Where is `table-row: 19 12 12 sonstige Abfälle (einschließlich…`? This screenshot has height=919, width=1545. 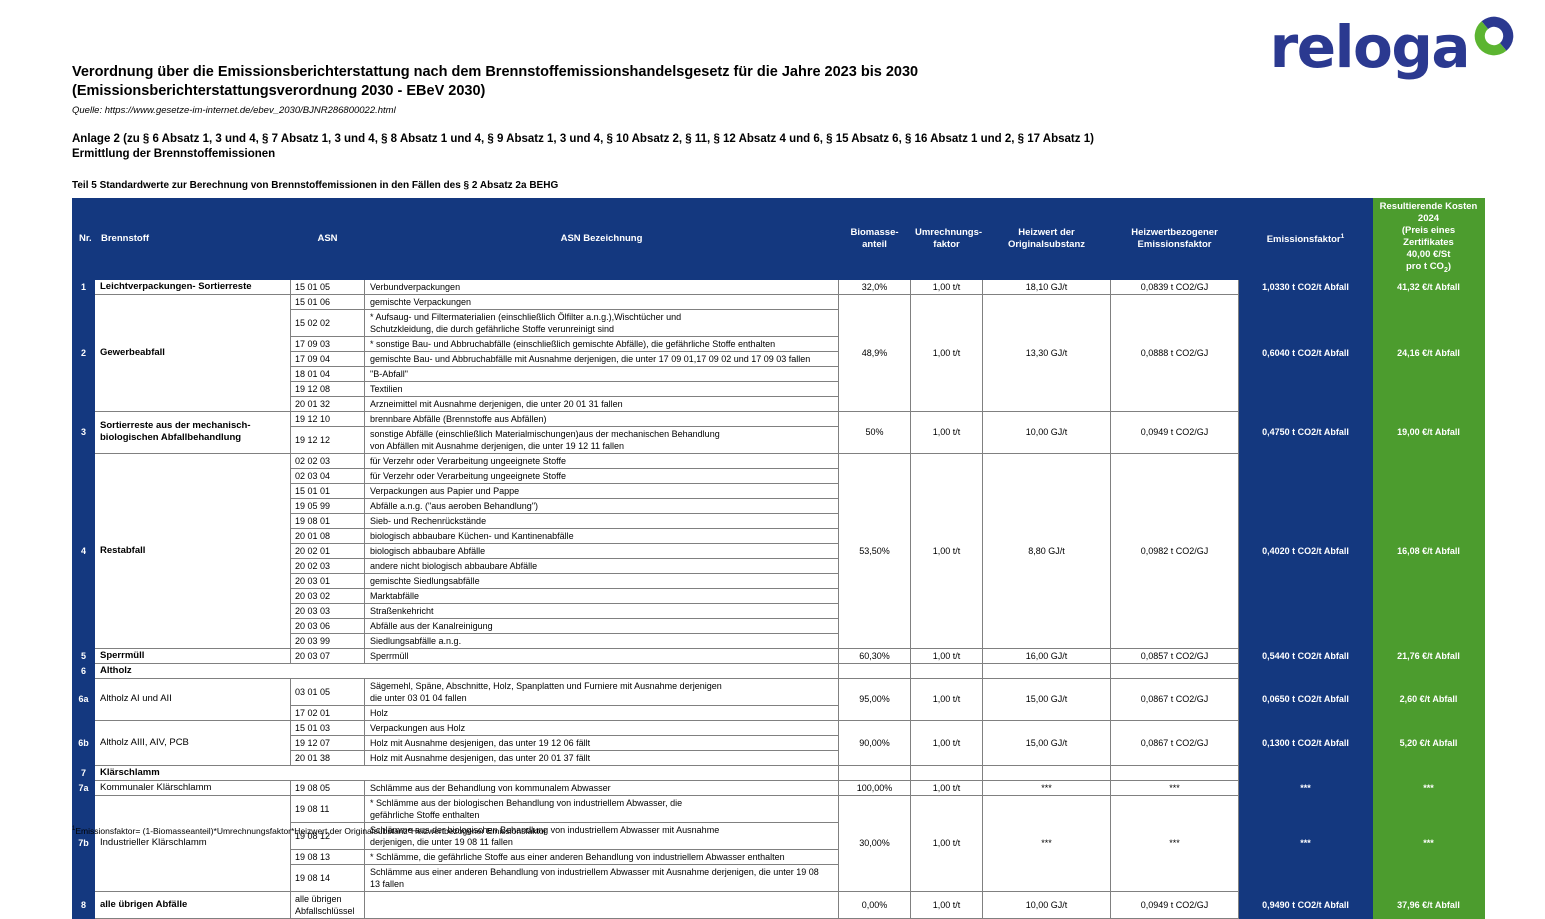
table-row: 19 12 12 sonstige Abfälle (einschließlich… is located at coordinates (779, 439).